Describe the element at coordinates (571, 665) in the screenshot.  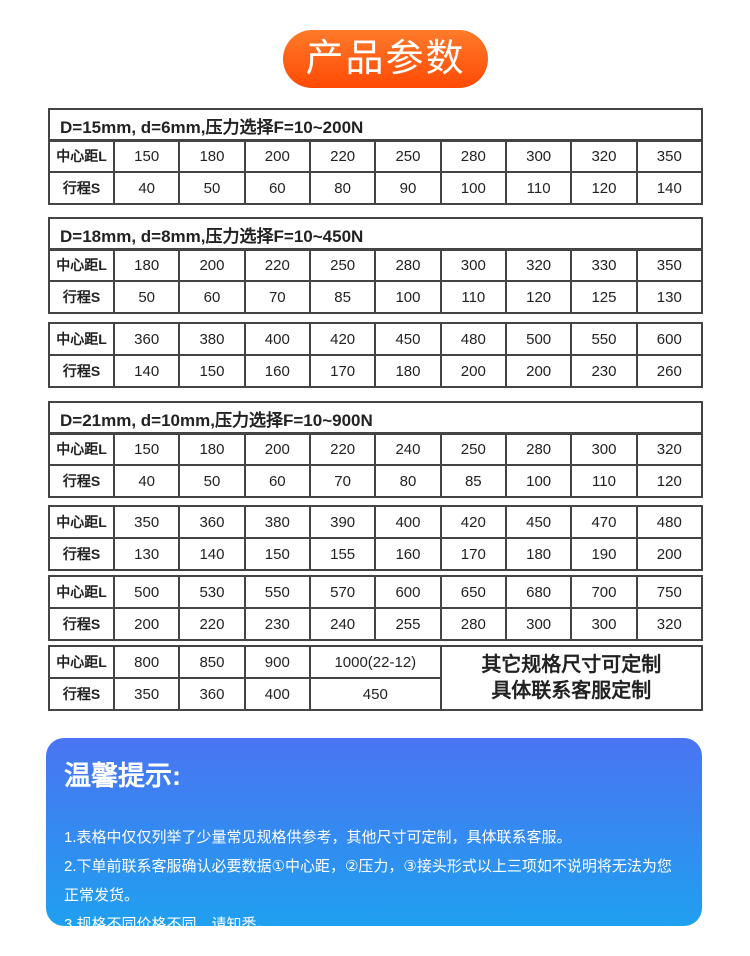
I see `note-line: 其它规格尺寸可定制` at that location.